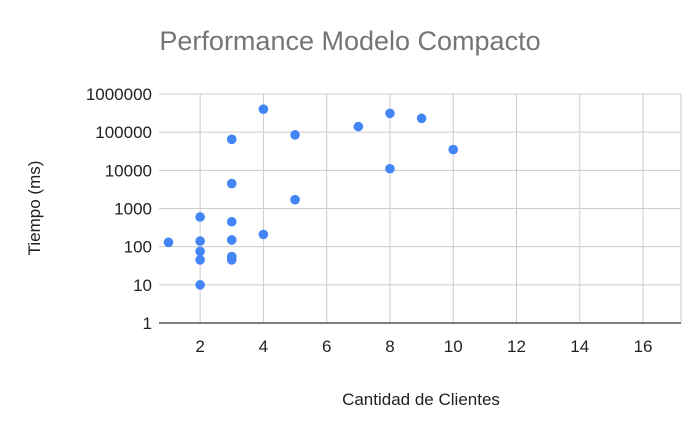 Image resolution: width=700 pixels, height=433 pixels. What do you see at coordinates (147, 323) in the screenshot?
I see `y-tick-label: 1` at bounding box center [147, 323].